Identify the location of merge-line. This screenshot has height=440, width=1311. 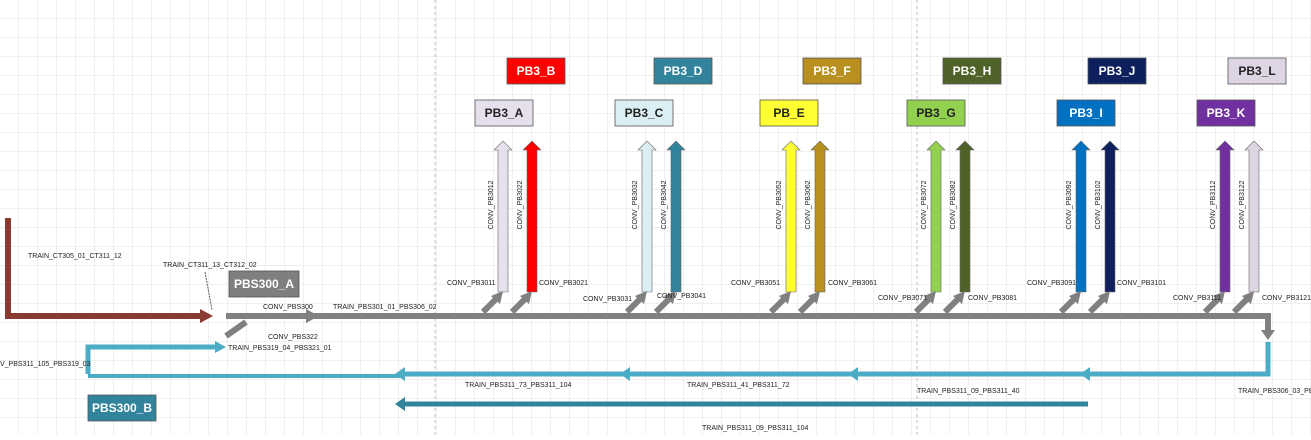
(236, 329).